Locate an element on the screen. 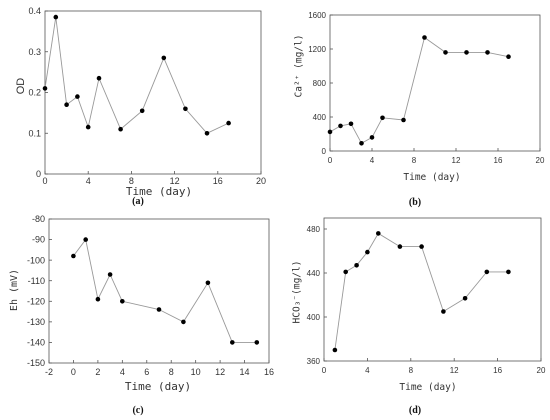  y-tick-label: -90 is located at coordinates (38, 240).